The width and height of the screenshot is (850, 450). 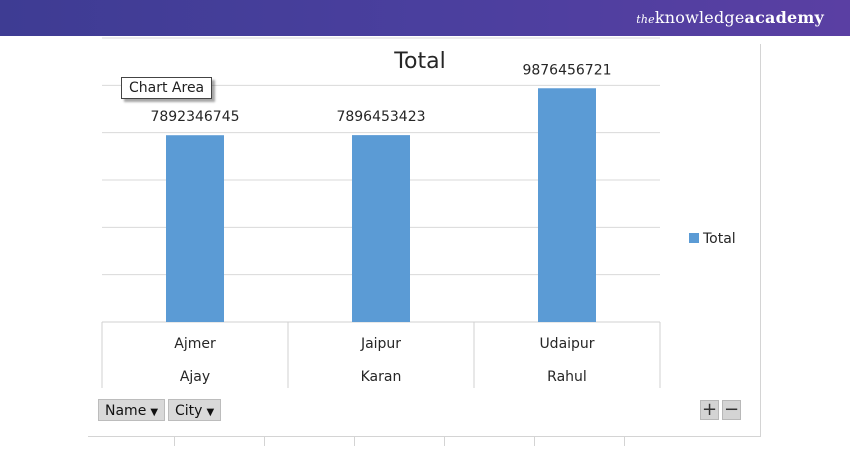 I want to click on category-label: Udaipur, so click(x=566, y=344).